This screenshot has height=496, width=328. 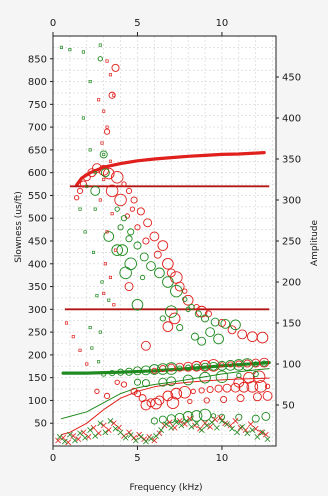 I want to click on dispersion-curve, so click(x=170, y=169).